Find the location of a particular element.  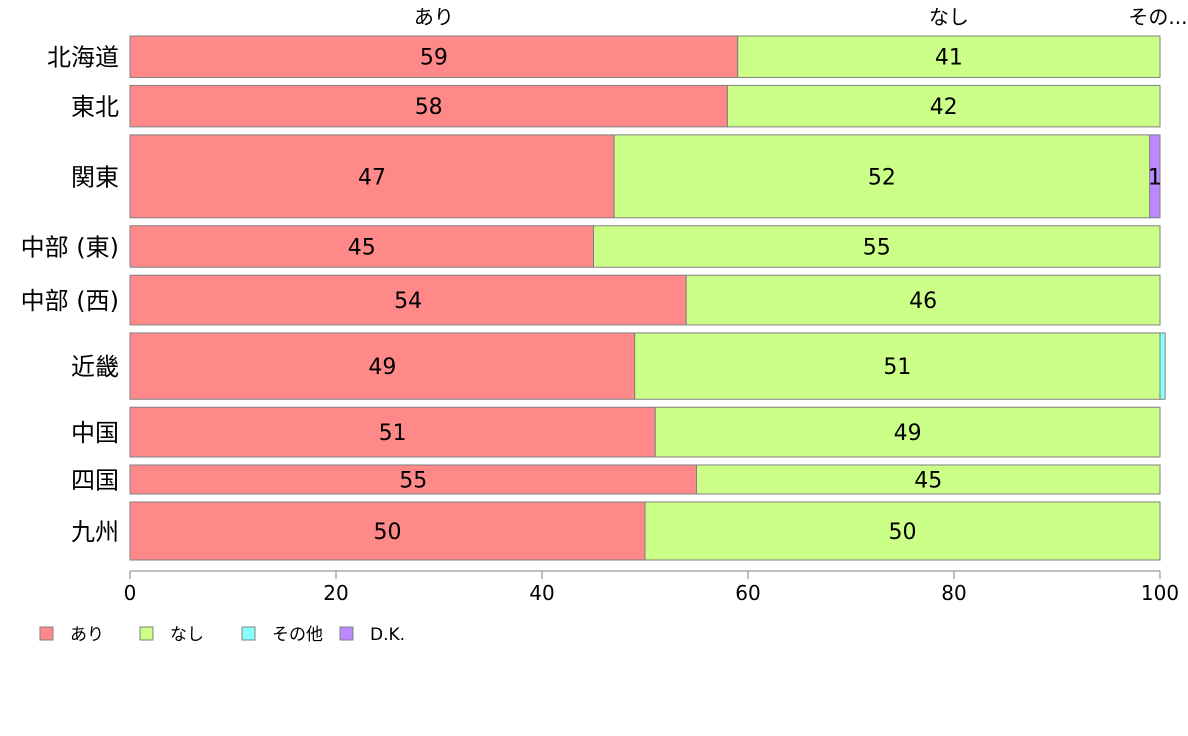

category-label: 中国 is located at coordinates (95, 433).